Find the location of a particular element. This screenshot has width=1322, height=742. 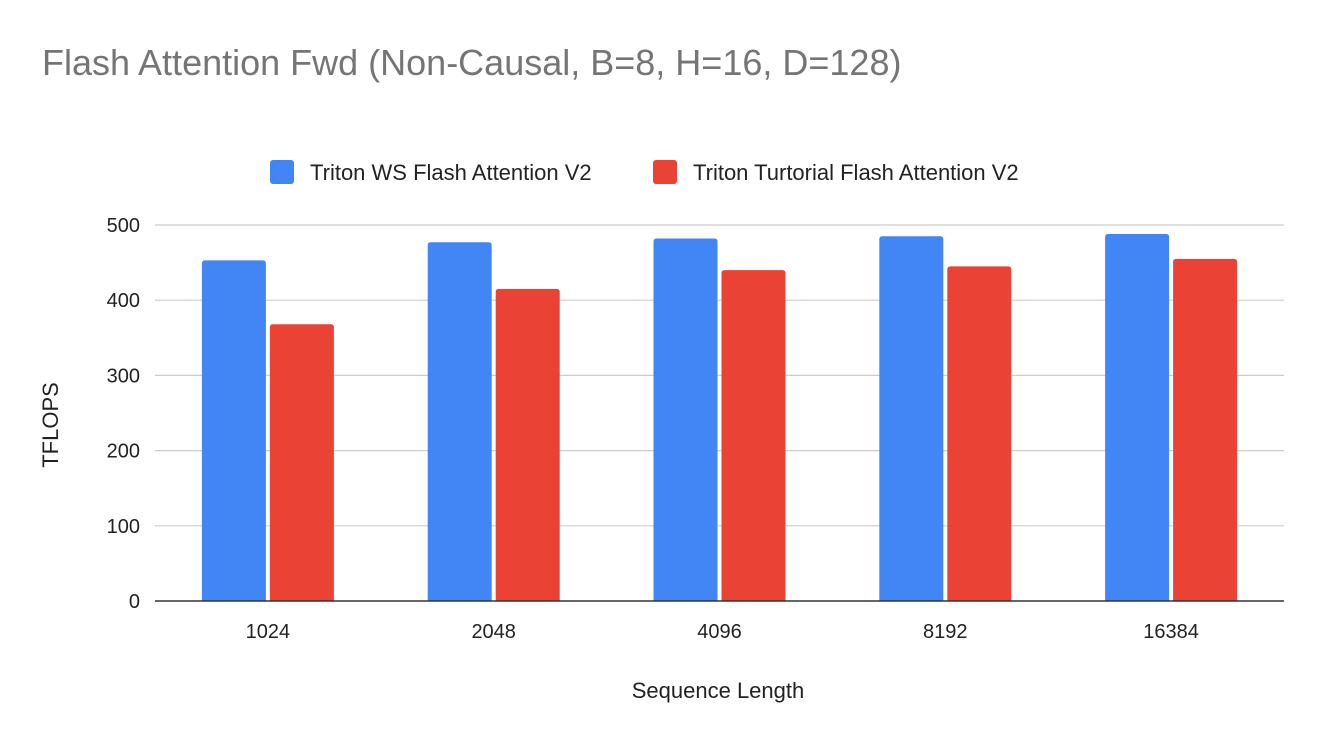

legend-label-series-1: Triton WS Flash Attention V2 is located at coordinates (451, 172).